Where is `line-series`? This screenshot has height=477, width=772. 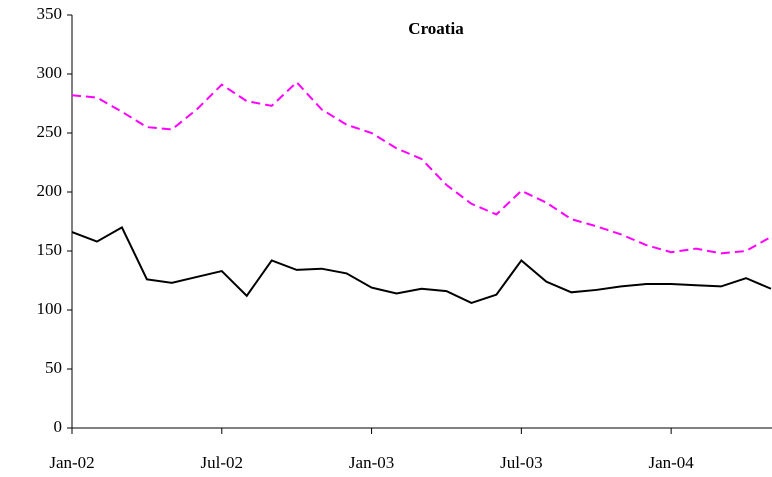 line-series is located at coordinates (421, 265).